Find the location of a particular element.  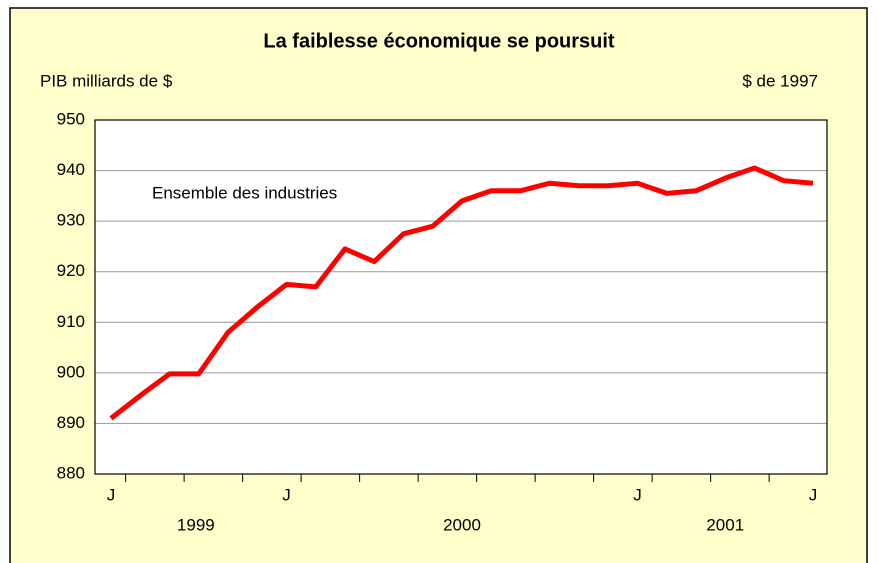

y-tick-label: 910 is located at coordinates (71, 321).